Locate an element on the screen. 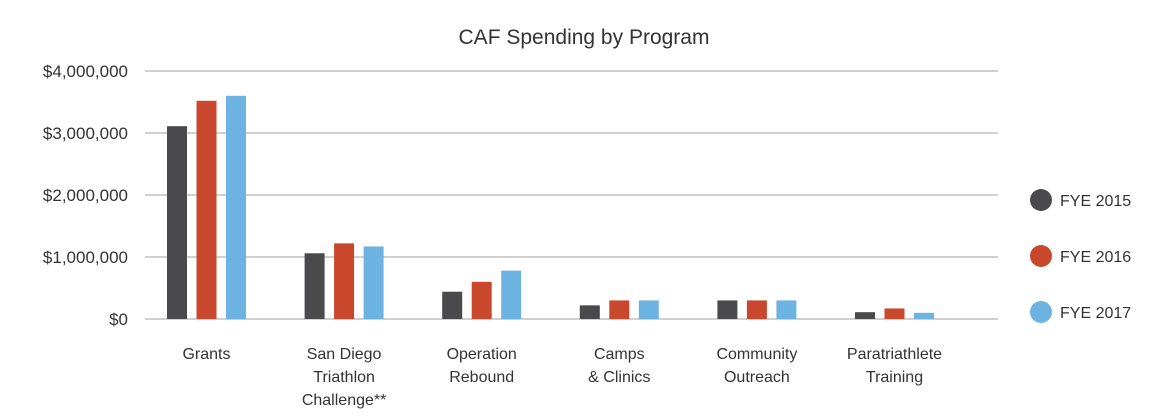  x-tick-label: Camps is located at coordinates (619, 354).